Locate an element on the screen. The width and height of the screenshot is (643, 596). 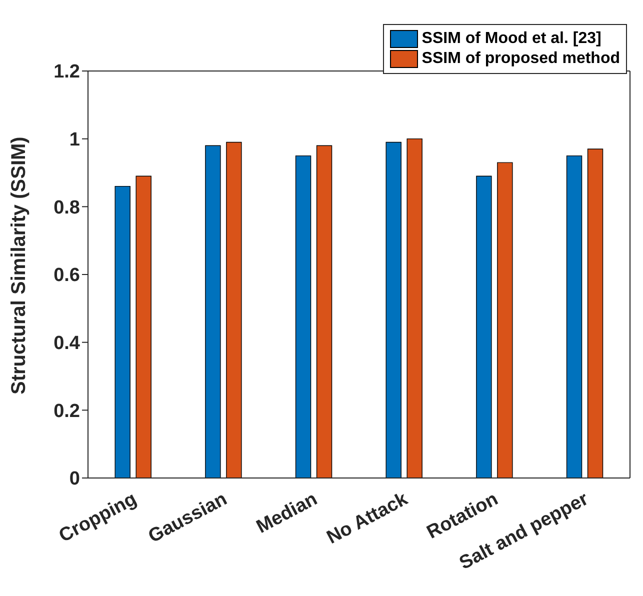
y-tick-label: 0.6 is located at coordinates (67, 275).